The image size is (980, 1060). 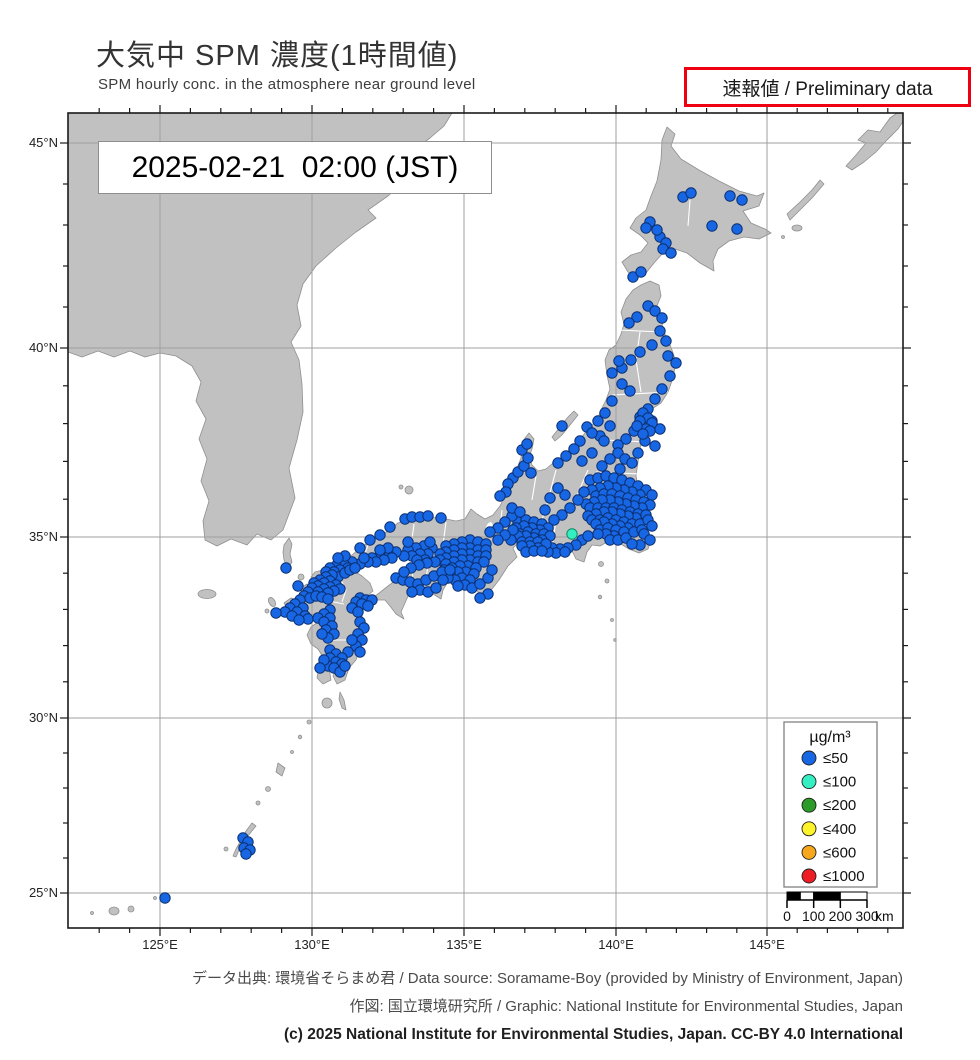 I want to click on landmass-goto, so click(x=272, y=602).